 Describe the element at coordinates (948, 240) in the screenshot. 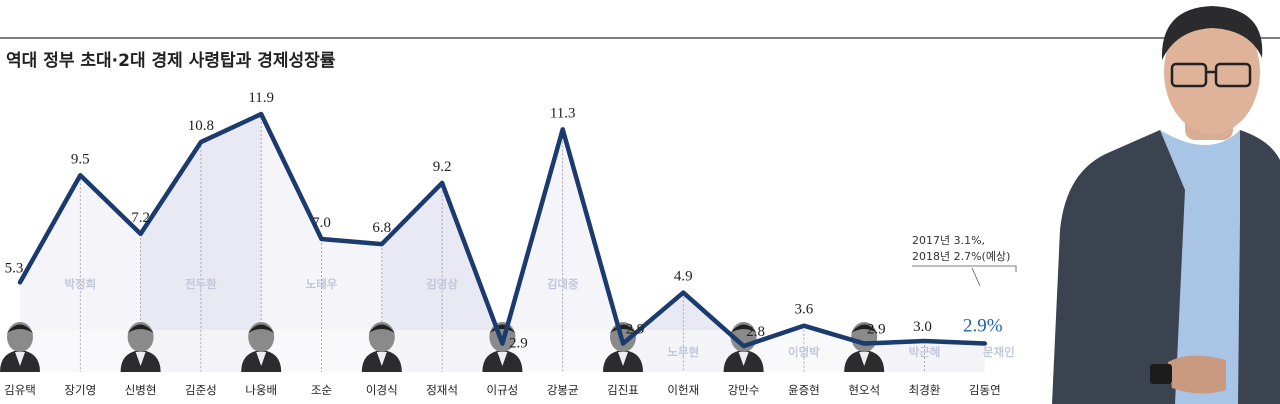

I see `annotation-line-1: 2017년 3.1%,` at that location.